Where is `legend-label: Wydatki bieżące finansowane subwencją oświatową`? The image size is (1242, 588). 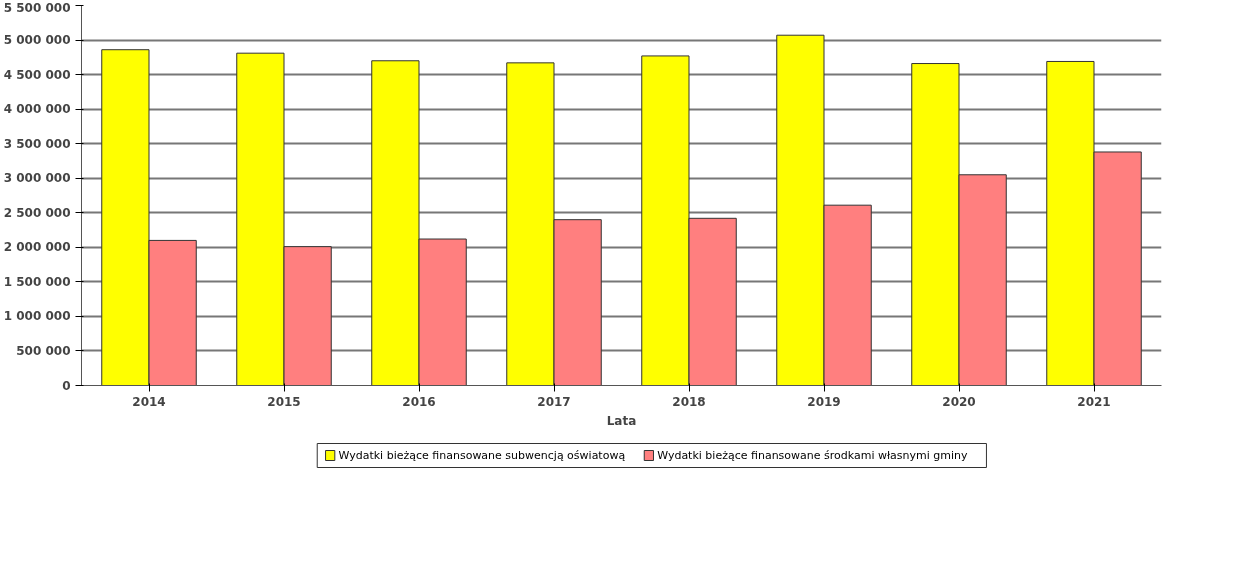 legend-label: Wydatki bieżące finansowane subwencją oświatową is located at coordinates (482, 455).